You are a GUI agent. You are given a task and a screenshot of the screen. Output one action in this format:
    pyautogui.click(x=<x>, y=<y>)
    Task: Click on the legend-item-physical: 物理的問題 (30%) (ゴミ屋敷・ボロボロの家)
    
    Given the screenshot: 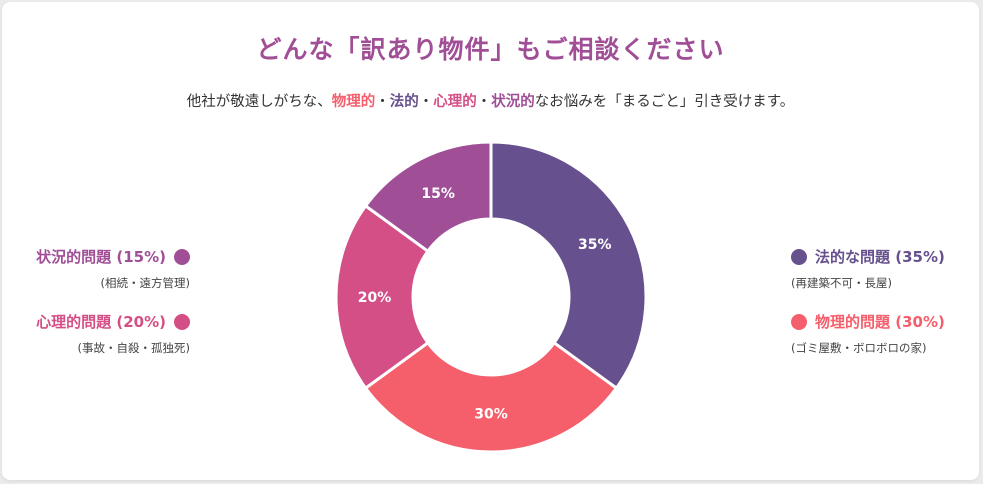 What is the action you would take?
    pyautogui.click(x=887, y=333)
    